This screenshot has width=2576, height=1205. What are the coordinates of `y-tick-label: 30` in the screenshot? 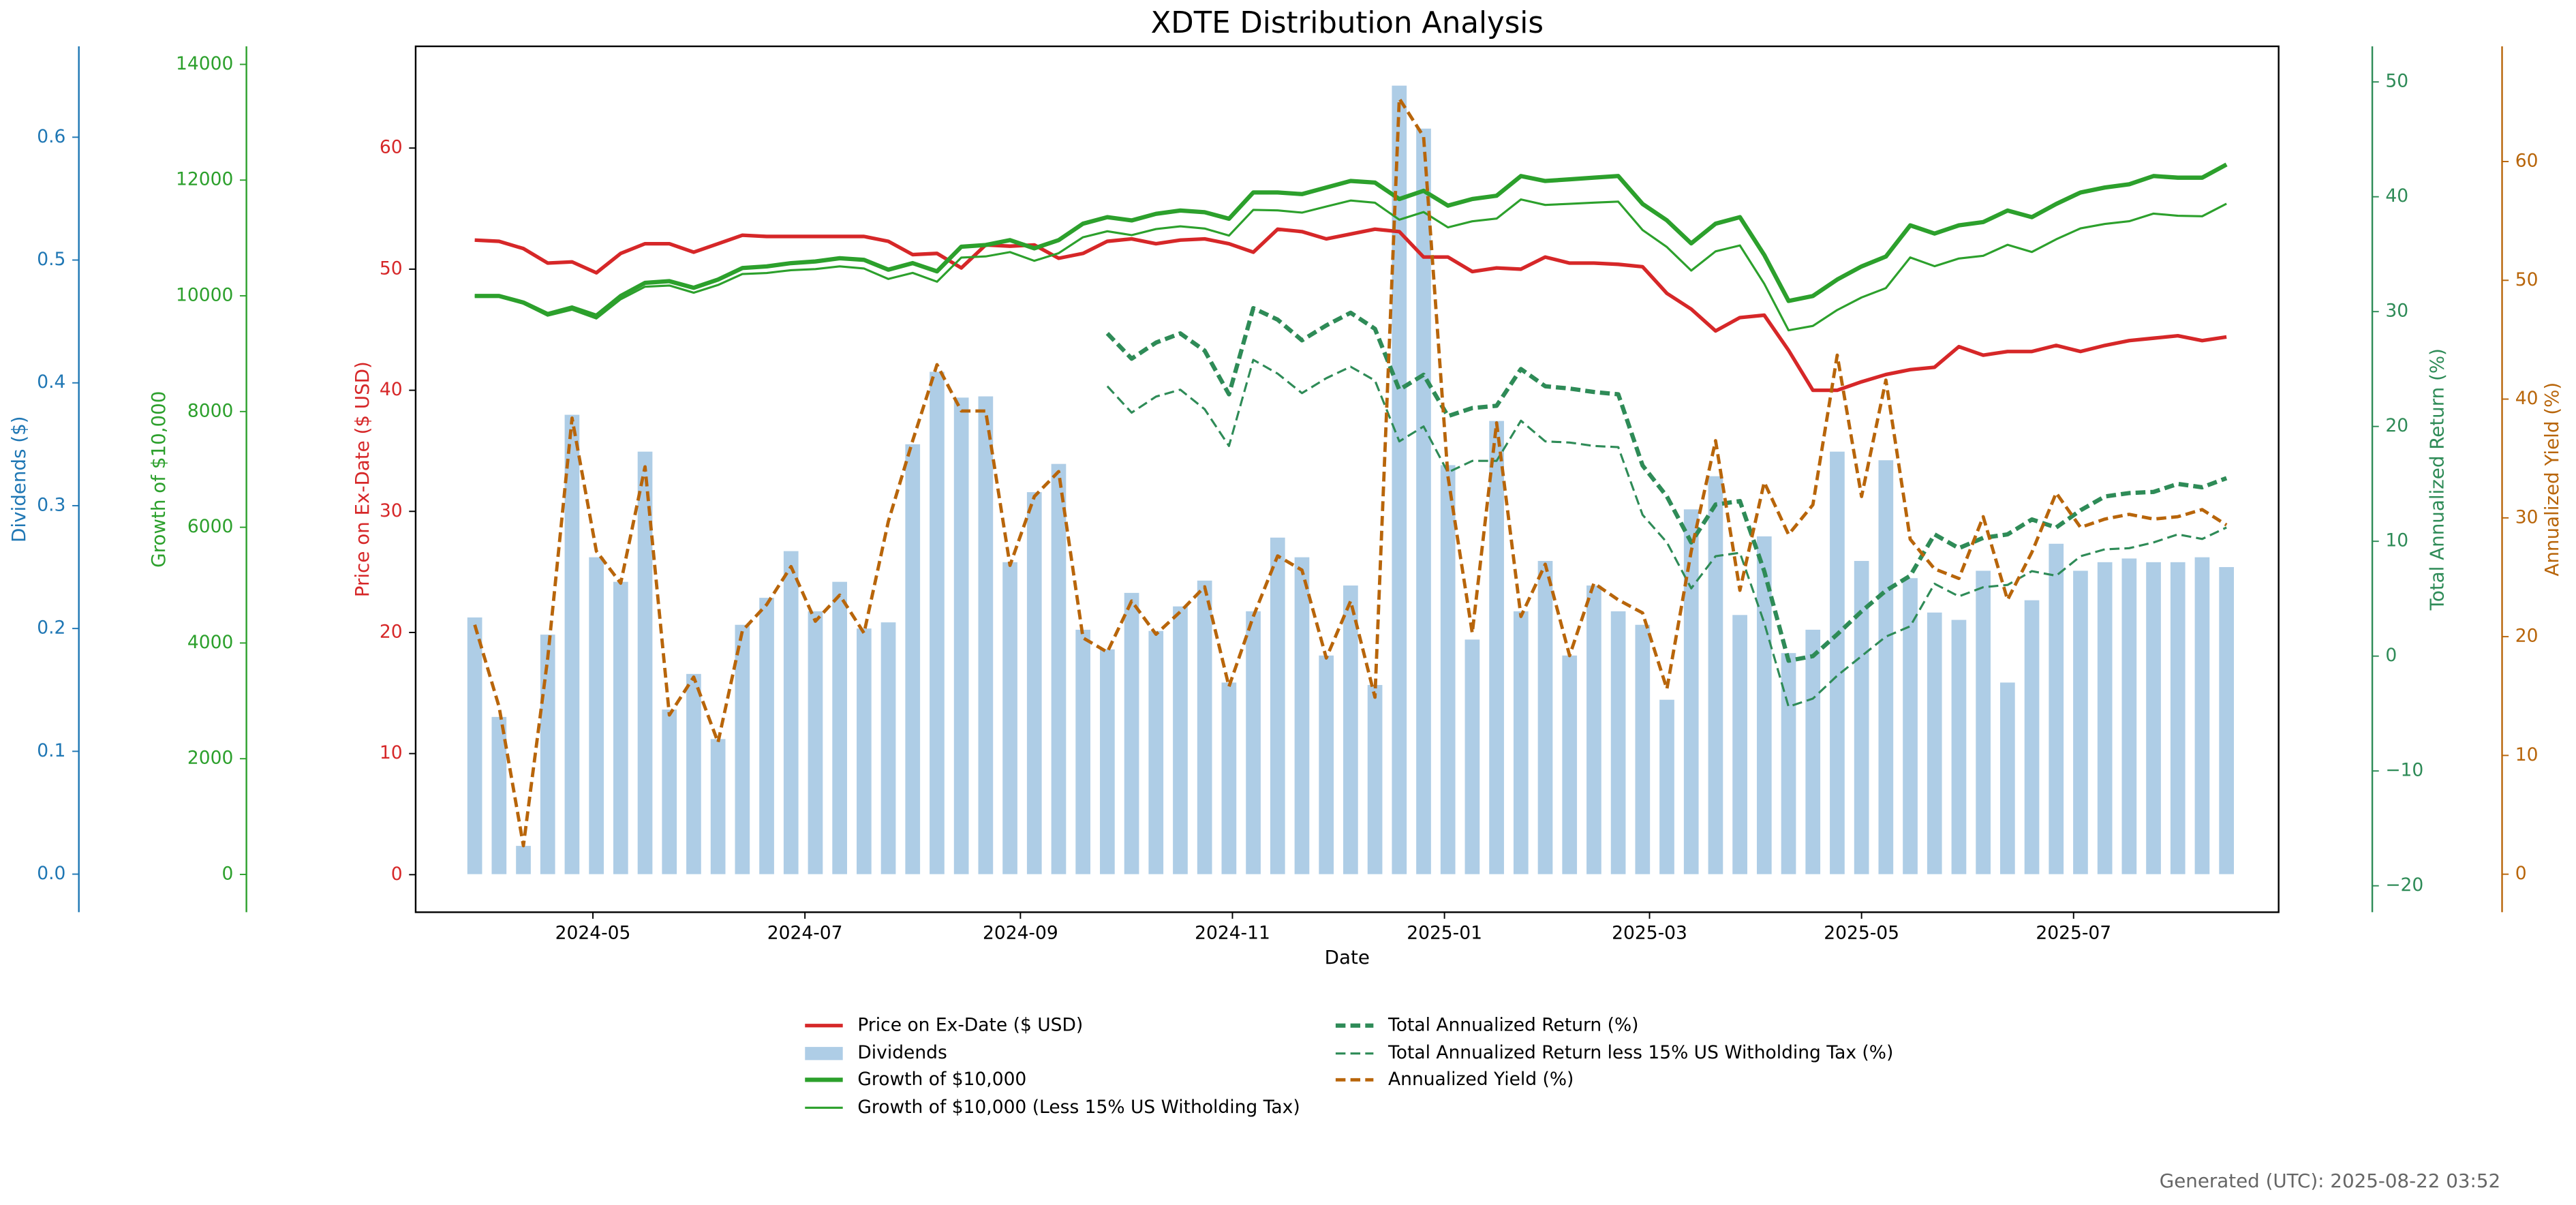 It's located at (2396, 311).